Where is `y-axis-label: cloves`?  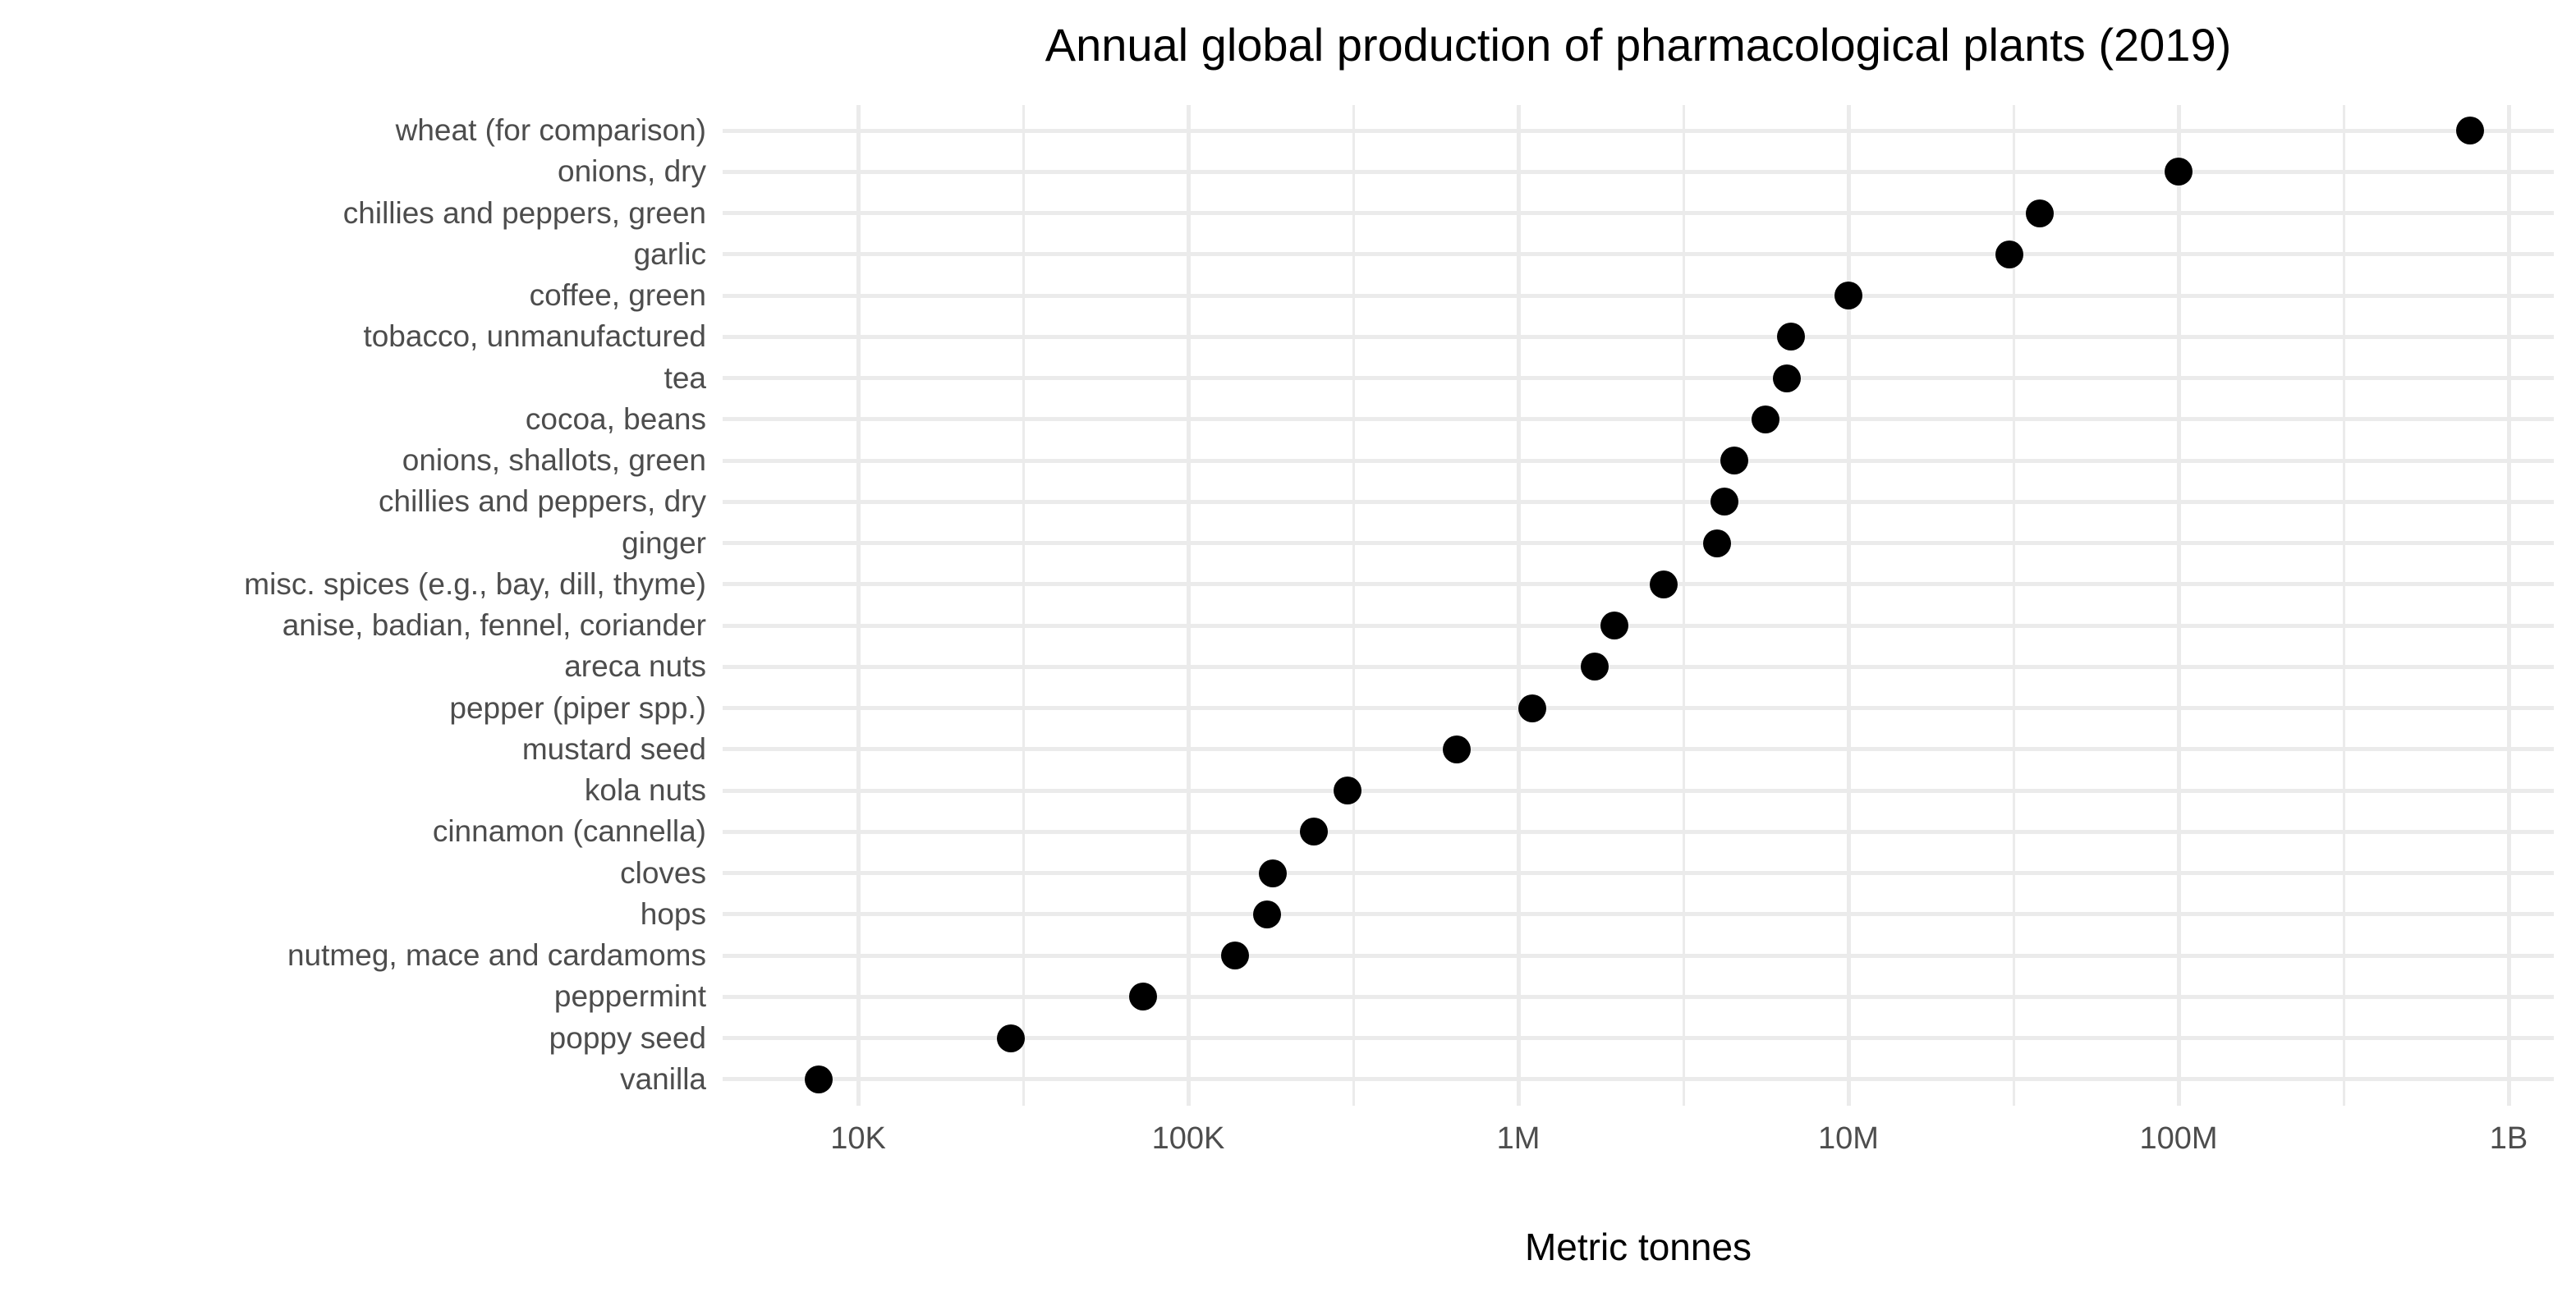 y-axis-label: cloves is located at coordinates (663, 872).